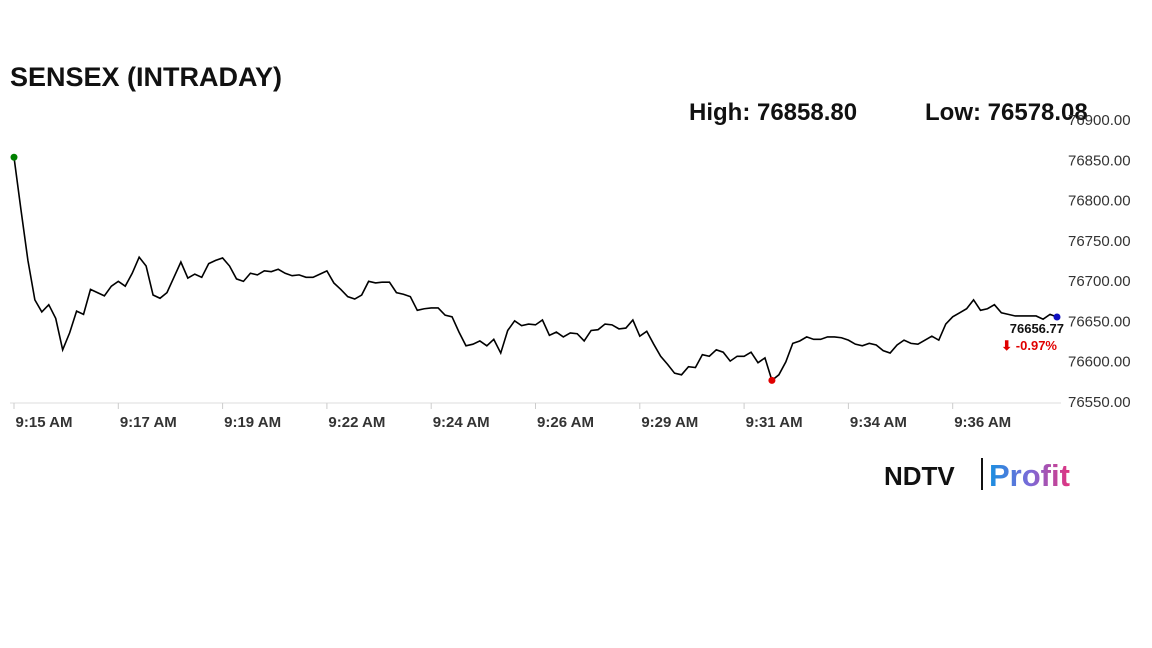 The height and width of the screenshot is (648, 1152). What do you see at coordinates (146, 77) in the screenshot?
I see `chart-title: SENSEX (INTRADAY)` at bounding box center [146, 77].